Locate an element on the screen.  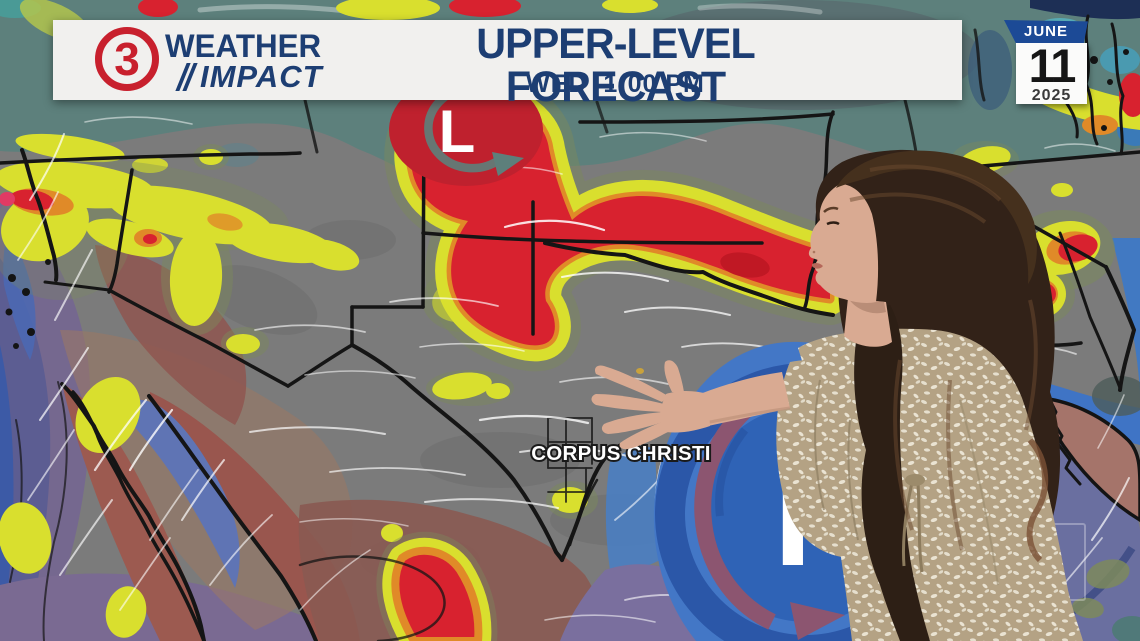
date-year: 2025 is located at coordinates (1051, 95).